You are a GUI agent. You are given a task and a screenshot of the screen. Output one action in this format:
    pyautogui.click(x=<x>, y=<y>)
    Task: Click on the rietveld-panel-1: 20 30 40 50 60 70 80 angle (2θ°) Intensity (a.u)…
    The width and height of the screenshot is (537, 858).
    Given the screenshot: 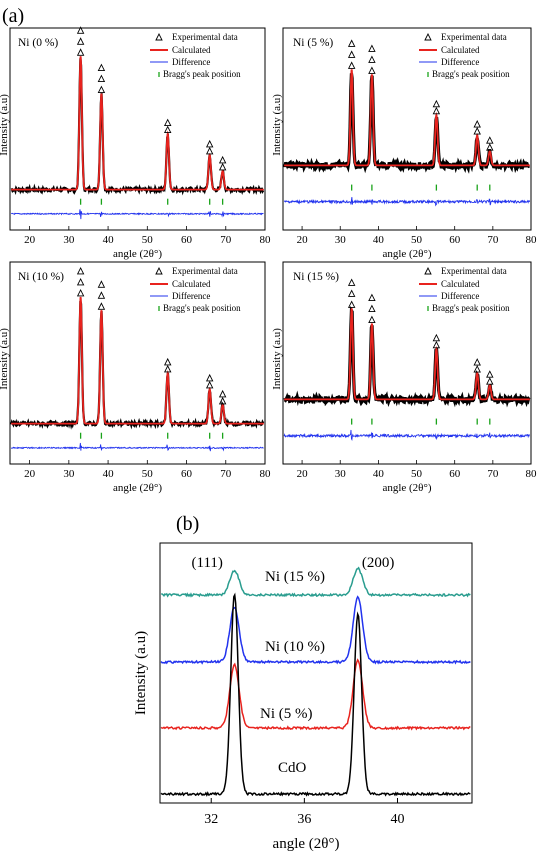 What is the action you would take?
    pyautogui.click(x=404, y=143)
    